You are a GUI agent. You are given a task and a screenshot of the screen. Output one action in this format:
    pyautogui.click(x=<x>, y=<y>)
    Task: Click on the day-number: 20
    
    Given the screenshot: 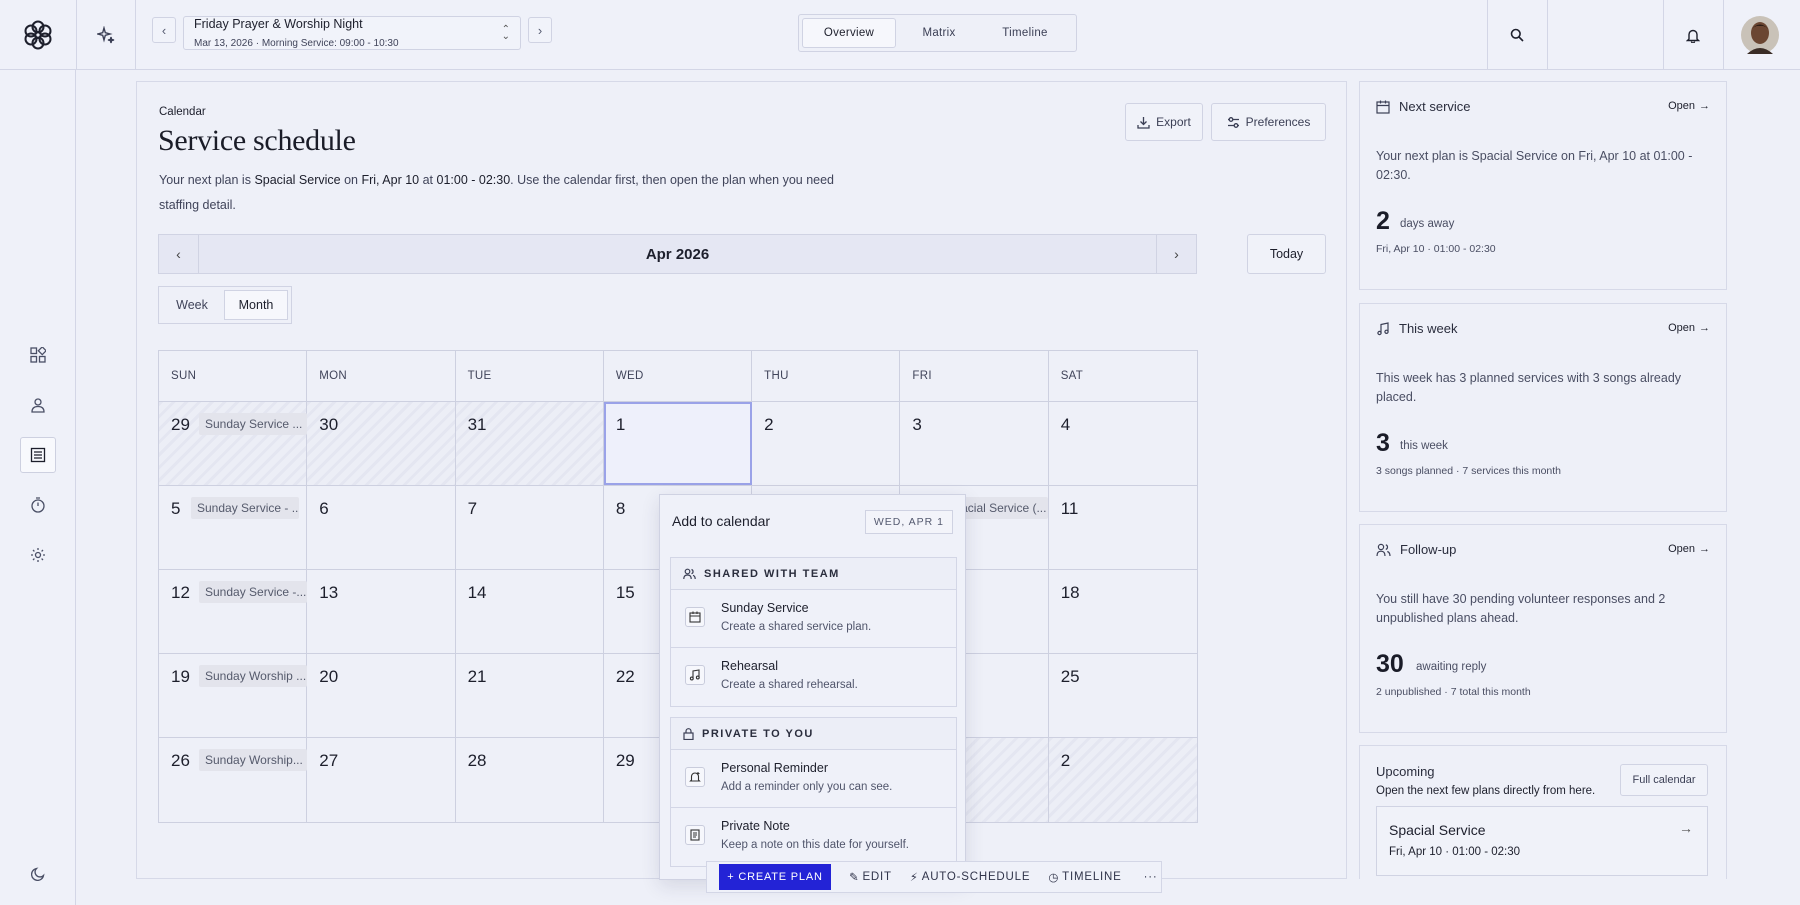 What is the action you would take?
    pyautogui.click(x=329, y=676)
    